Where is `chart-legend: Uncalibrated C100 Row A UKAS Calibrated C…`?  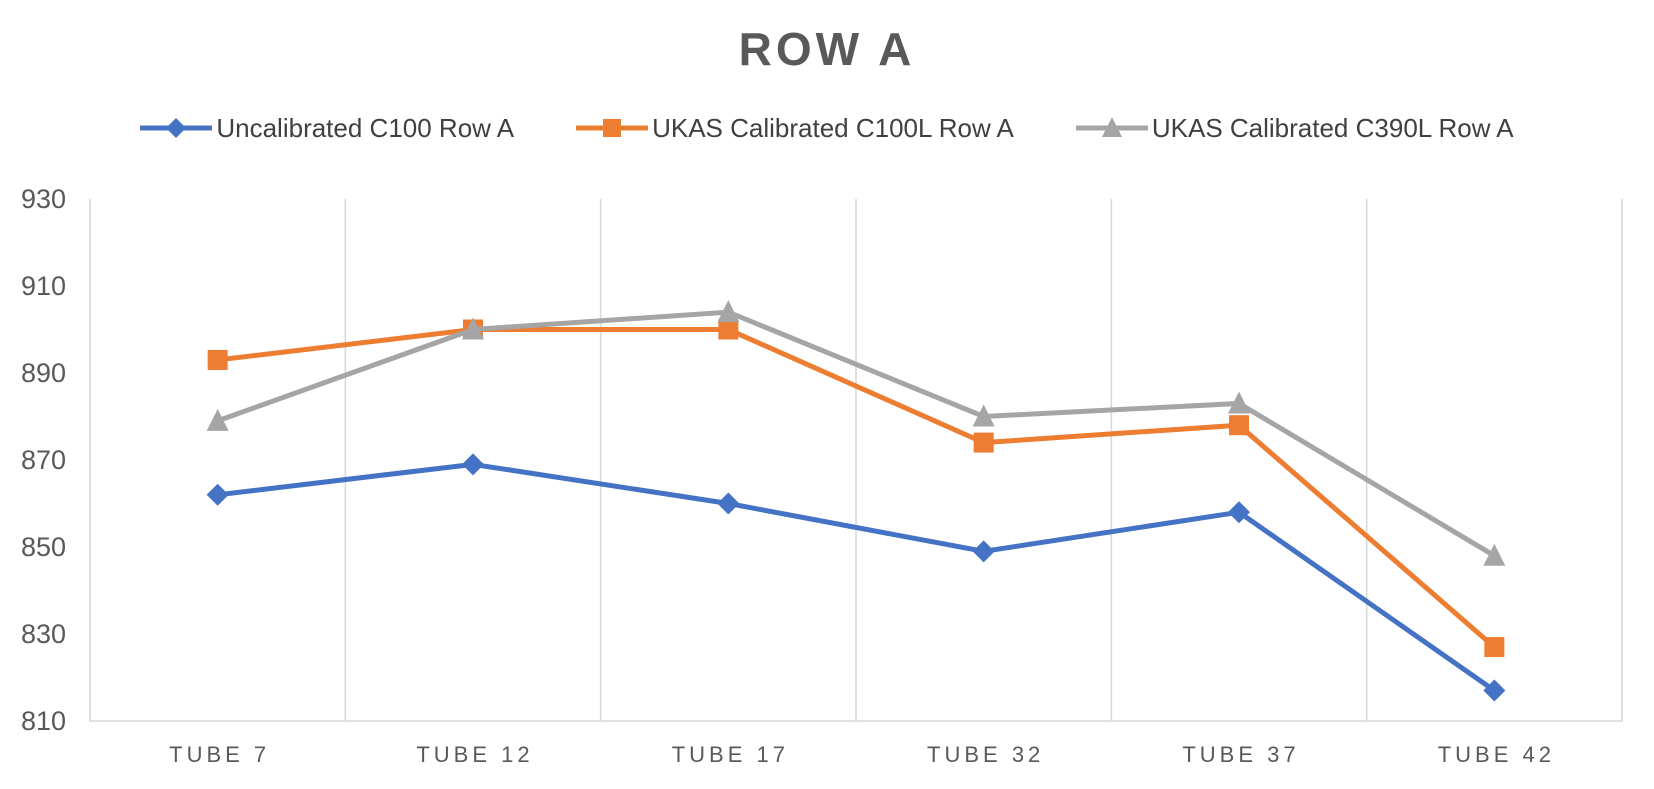 chart-legend: Uncalibrated C100 Row A UKAS Calibrated C… is located at coordinates (827, 128).